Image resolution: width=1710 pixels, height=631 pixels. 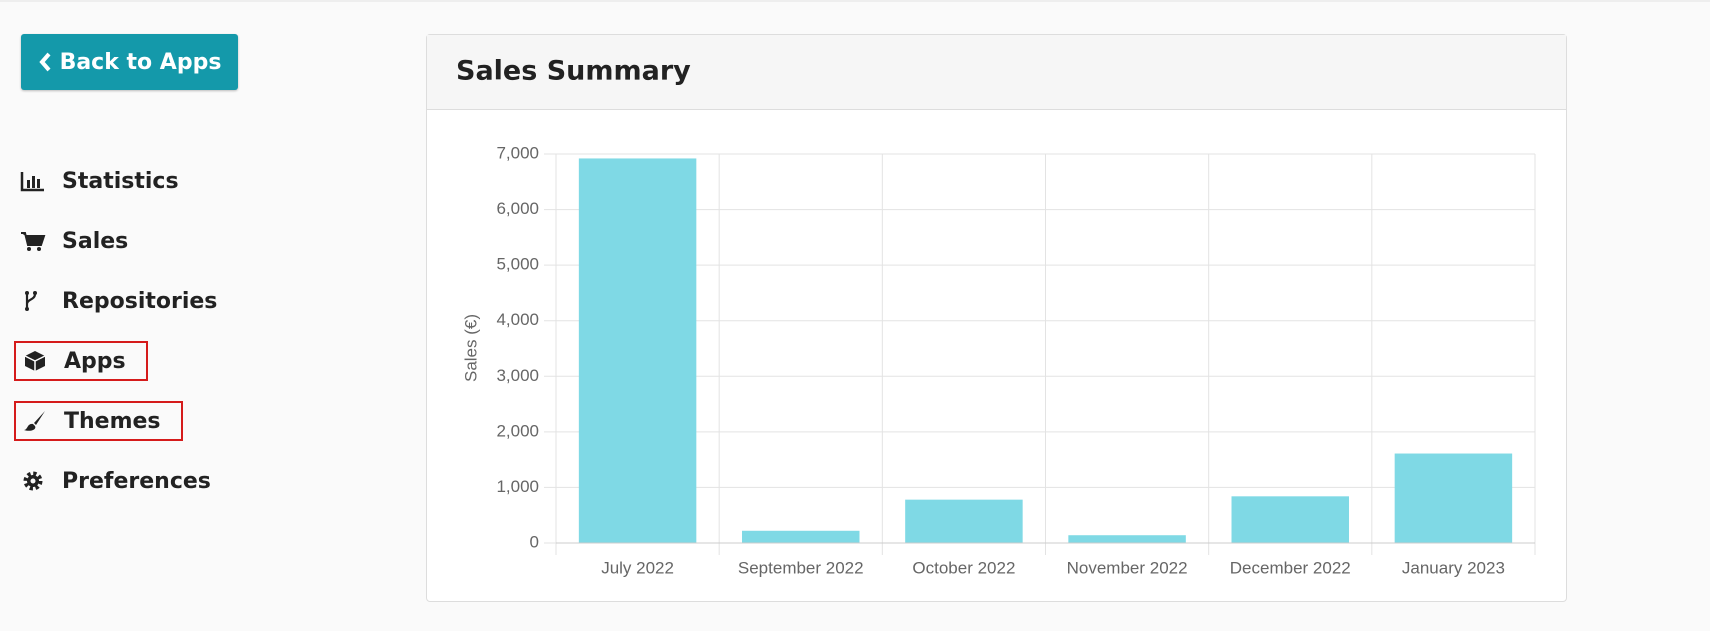 I want to click on nav-label: Repositories, so click(x=140, y=301).